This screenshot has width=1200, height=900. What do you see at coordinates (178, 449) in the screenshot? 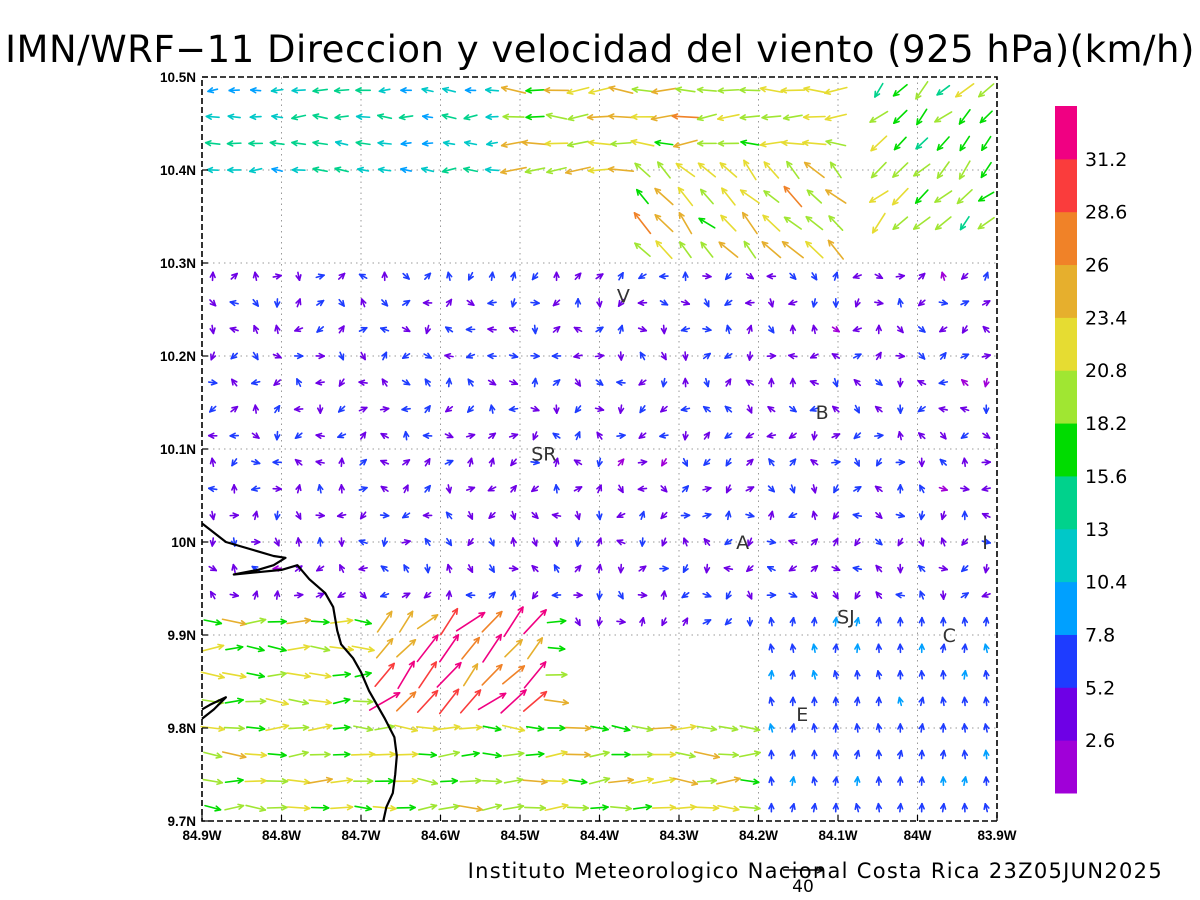
I see `lat-tick-label: 10.1N` at bounding box center [178, 449].